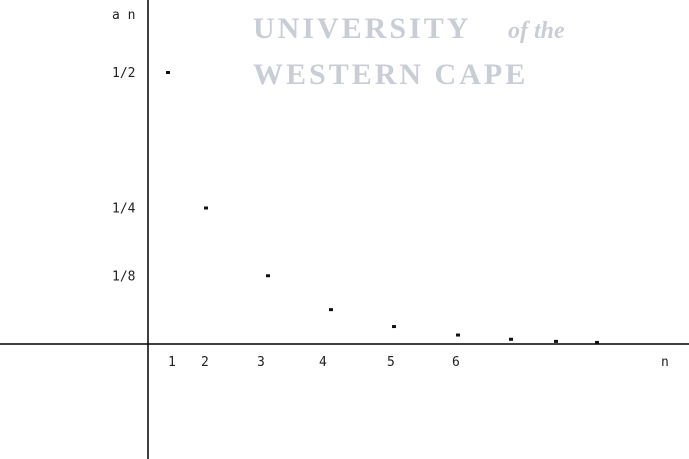 The image size is (689, 459). What do you see at coordinates (205, 362) in the screenshot?
I see `x-tick-label: 2` at bounding box center [205, 362].